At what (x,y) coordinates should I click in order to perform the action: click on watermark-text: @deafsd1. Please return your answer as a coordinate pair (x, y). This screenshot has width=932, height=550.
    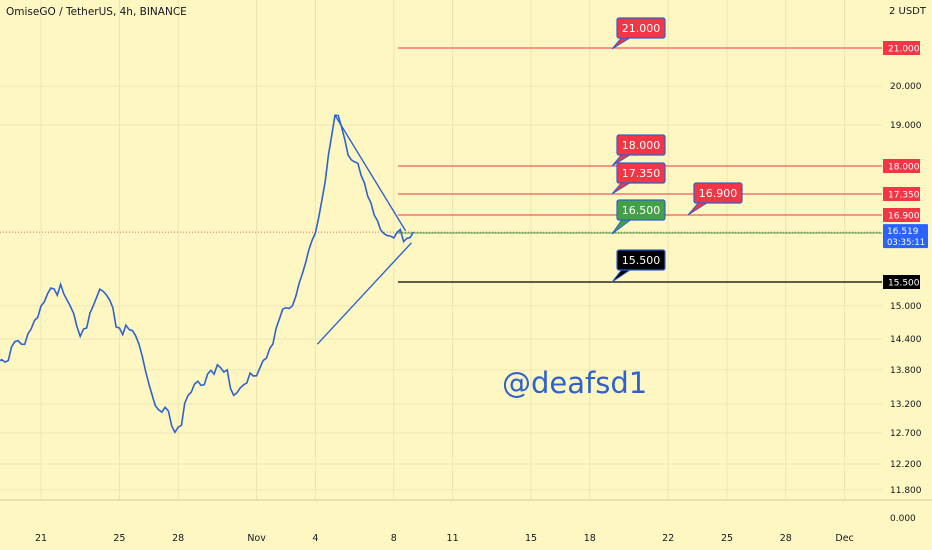
    Looking at the image, I should click on (575, 383).